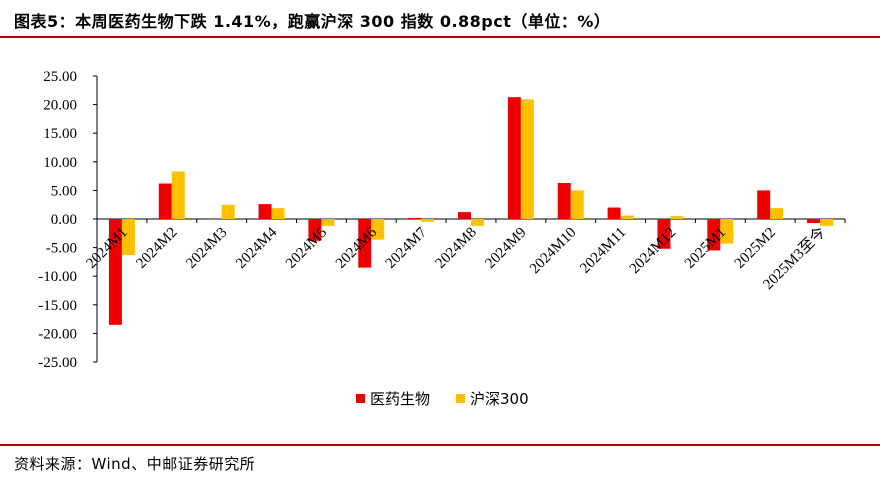  What do you see at coordinates (215, 219) in the screenshot?
I see `bar-series-1-2024M3` at bounding box center [215, 219].